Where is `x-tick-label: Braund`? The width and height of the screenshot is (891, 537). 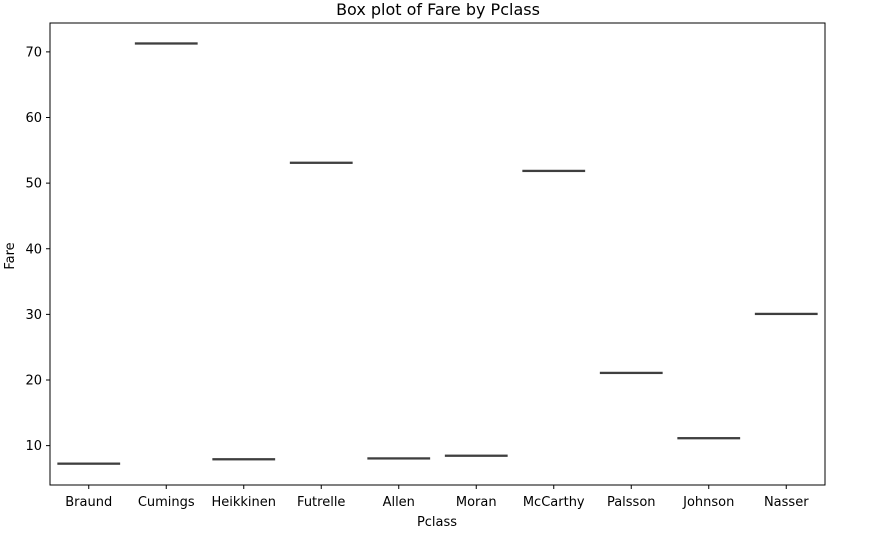 x-tick-label: Braund is located at coordinates (88, 502).